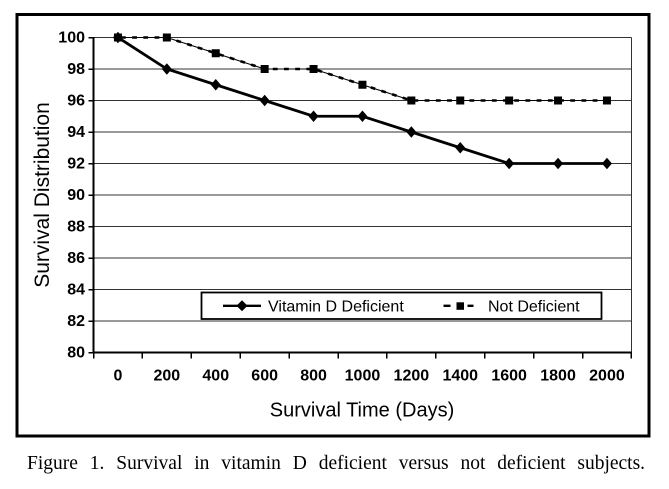 The image size is (669, 489). Describe the element at coordinates (509, 376) in the screenshot. I see `svg-text: 1600` at that location.